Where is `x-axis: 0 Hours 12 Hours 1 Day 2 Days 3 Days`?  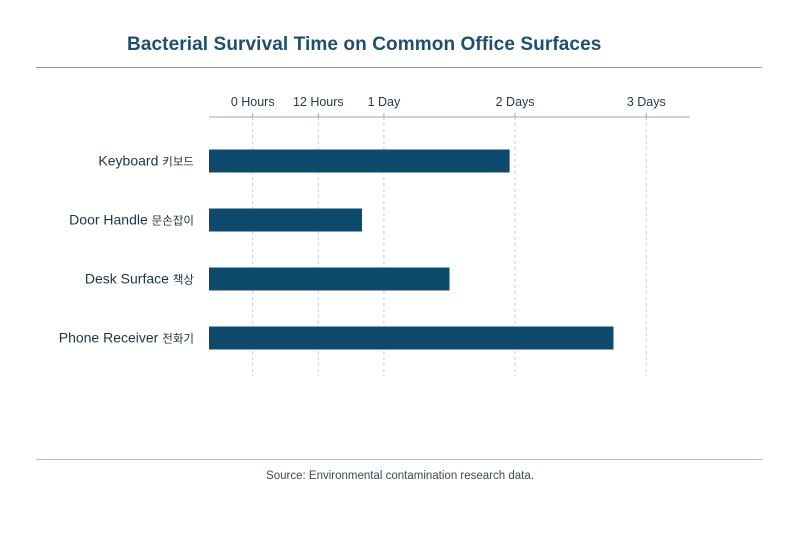 x-axis: 0 Hours 12 Hours 1 Day 2 Days 3 Days is located at coordinates (449, 106).